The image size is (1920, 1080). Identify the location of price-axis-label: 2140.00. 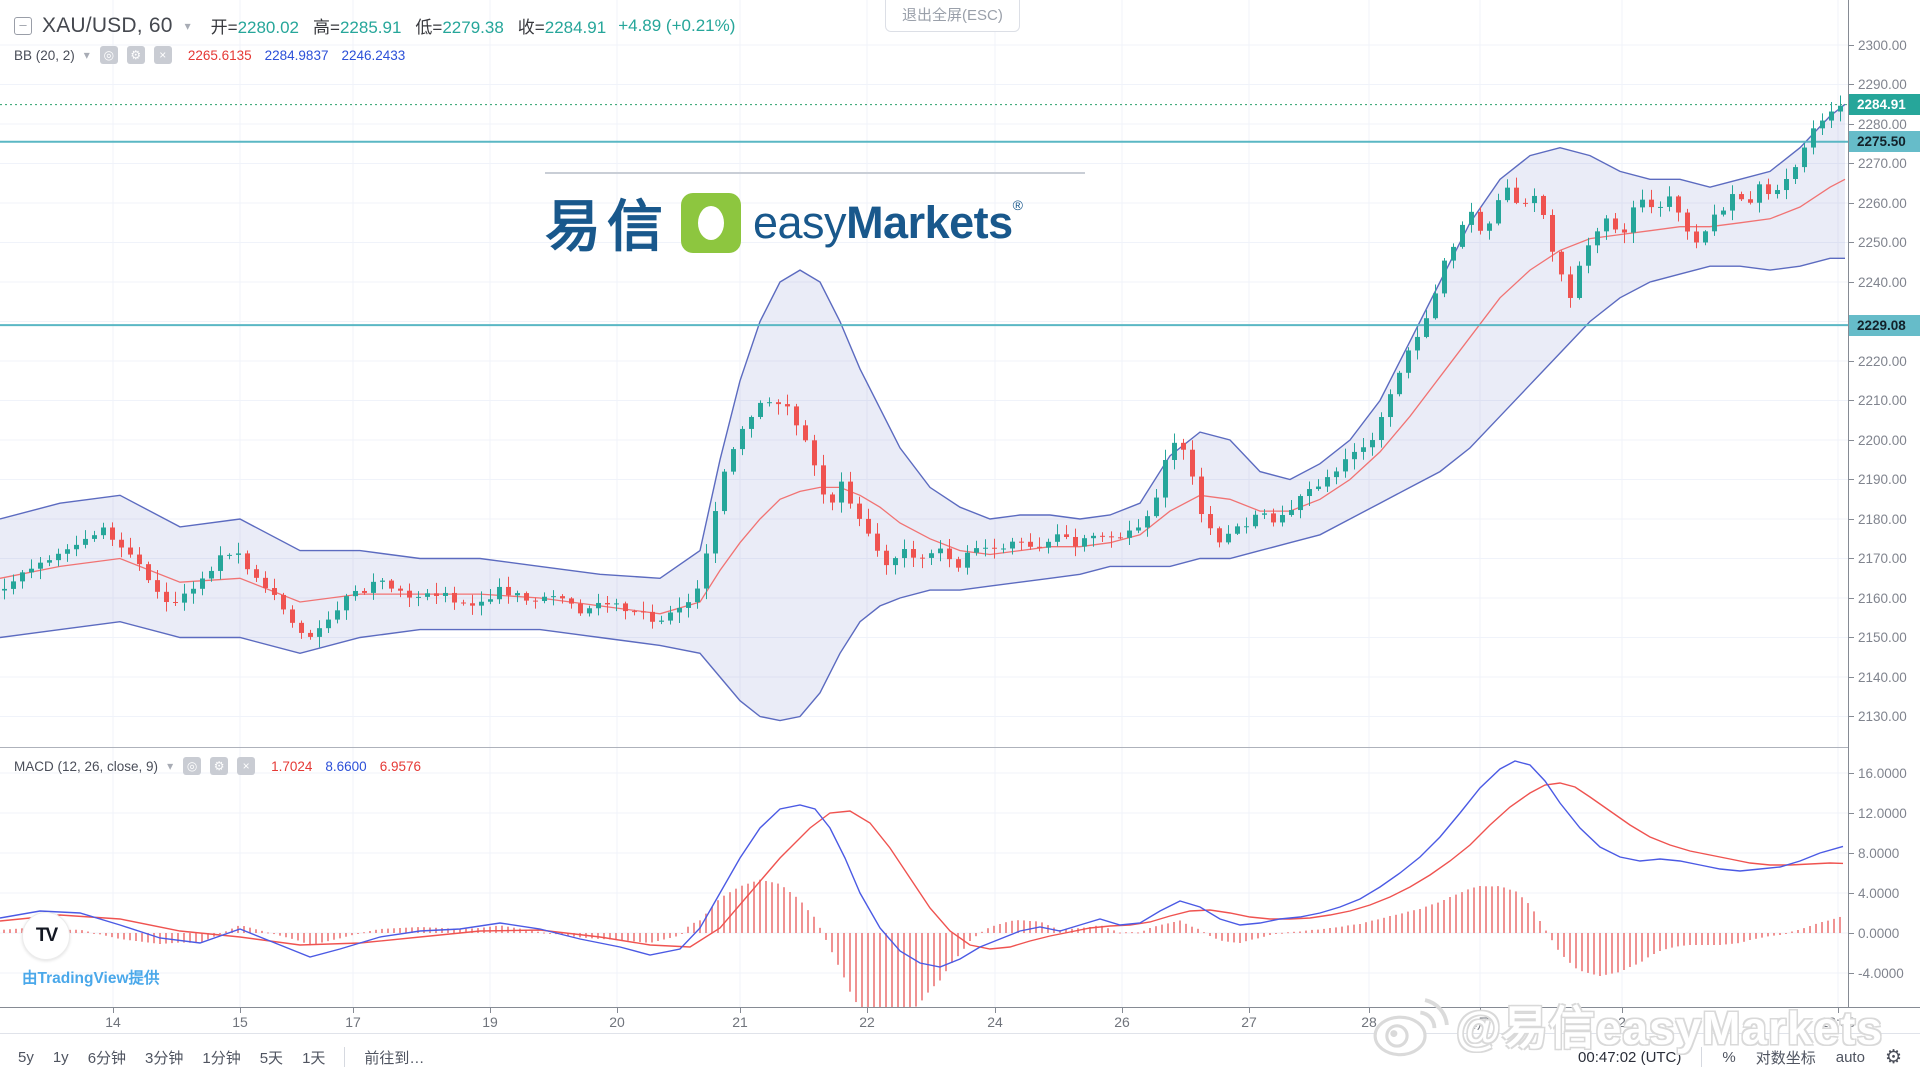
(1878, 677).